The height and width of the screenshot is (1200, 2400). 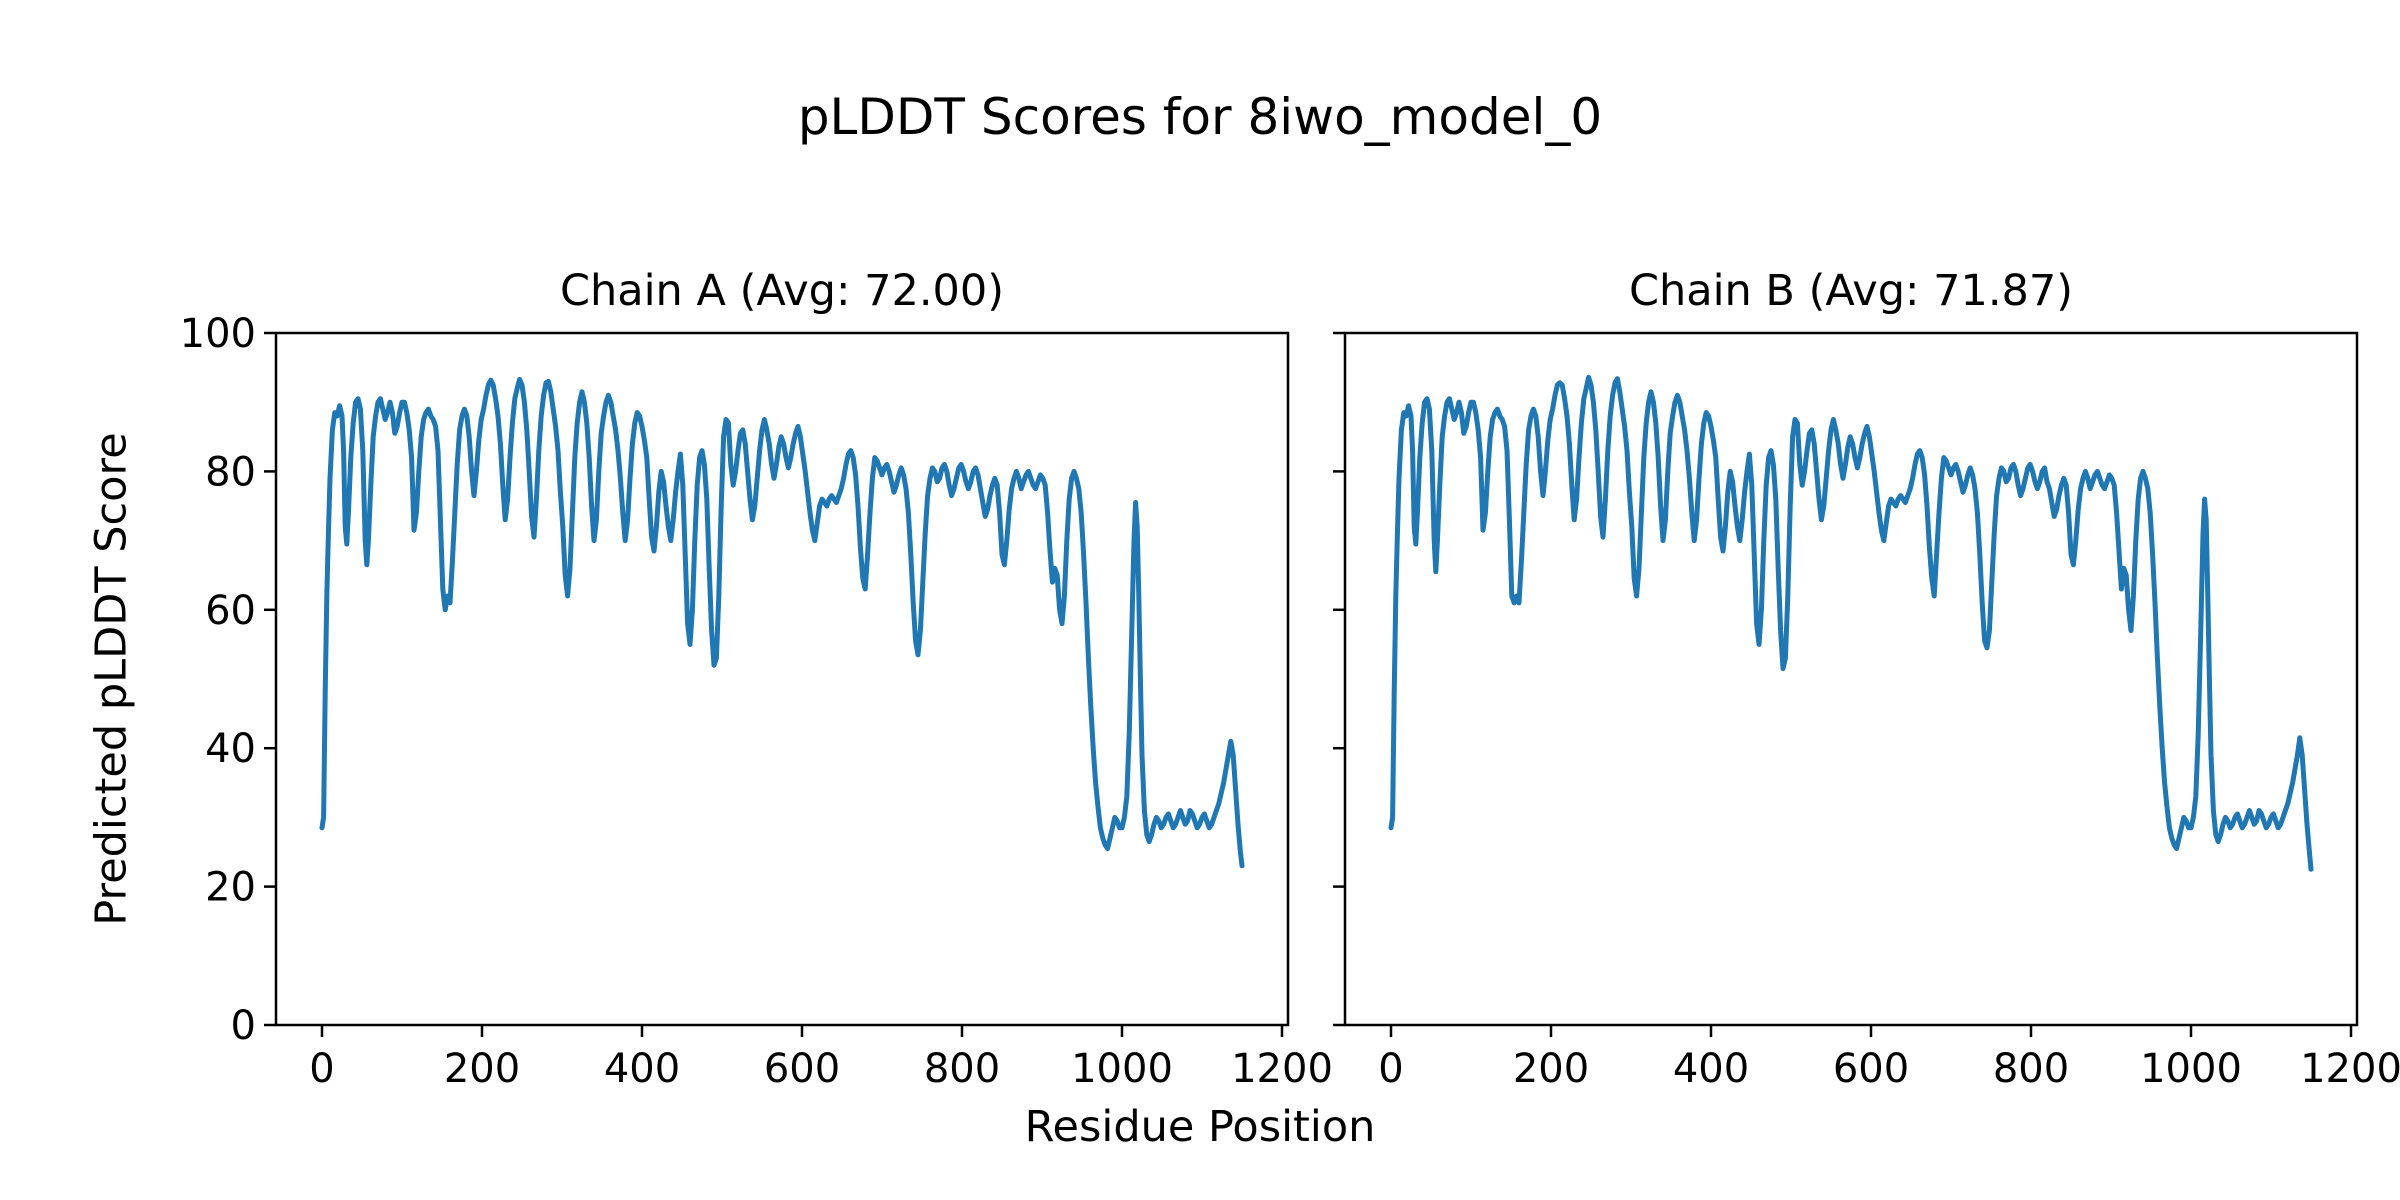 I want to click on figure-title: pLDDT Scores for 8iwo_model_0, so click(x=1200, y=117).